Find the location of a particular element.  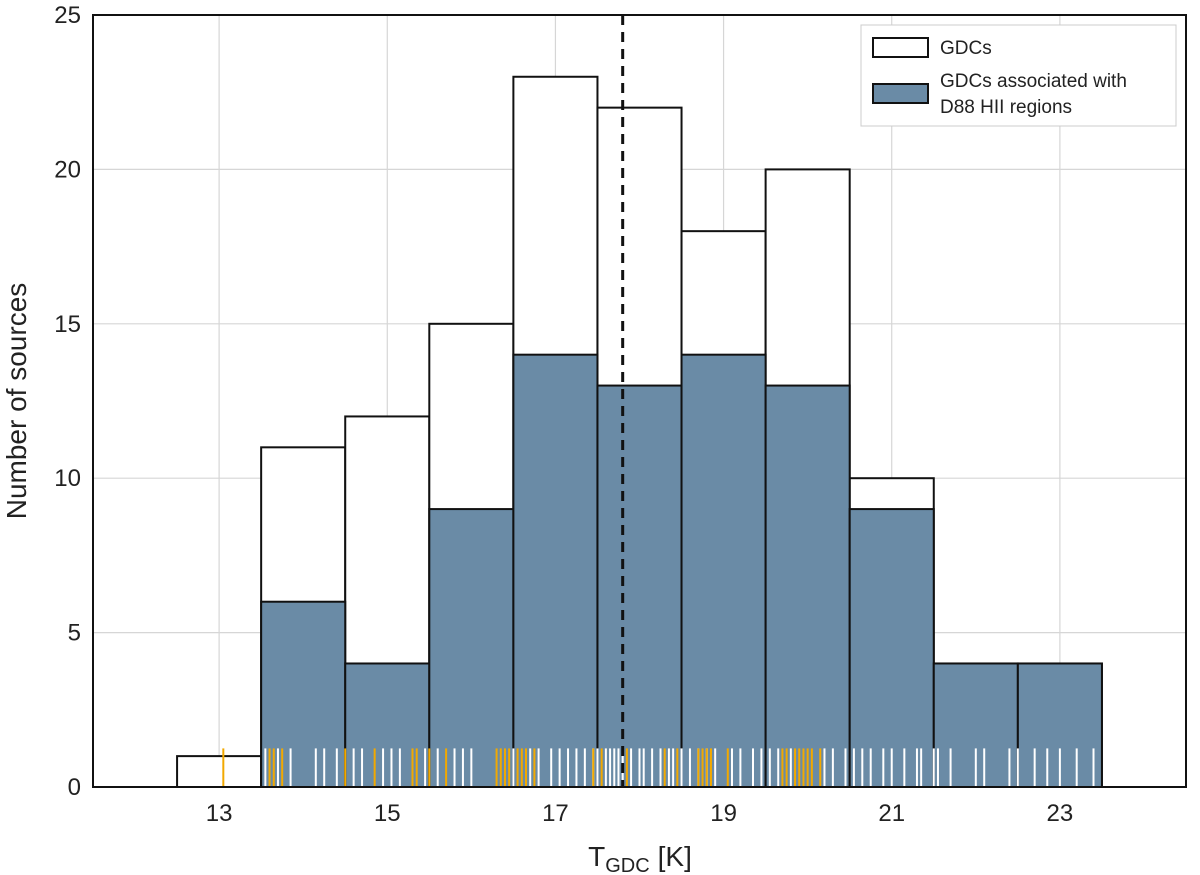

x-axis-label-subscript: GDC is located at coordinates (627, 865).